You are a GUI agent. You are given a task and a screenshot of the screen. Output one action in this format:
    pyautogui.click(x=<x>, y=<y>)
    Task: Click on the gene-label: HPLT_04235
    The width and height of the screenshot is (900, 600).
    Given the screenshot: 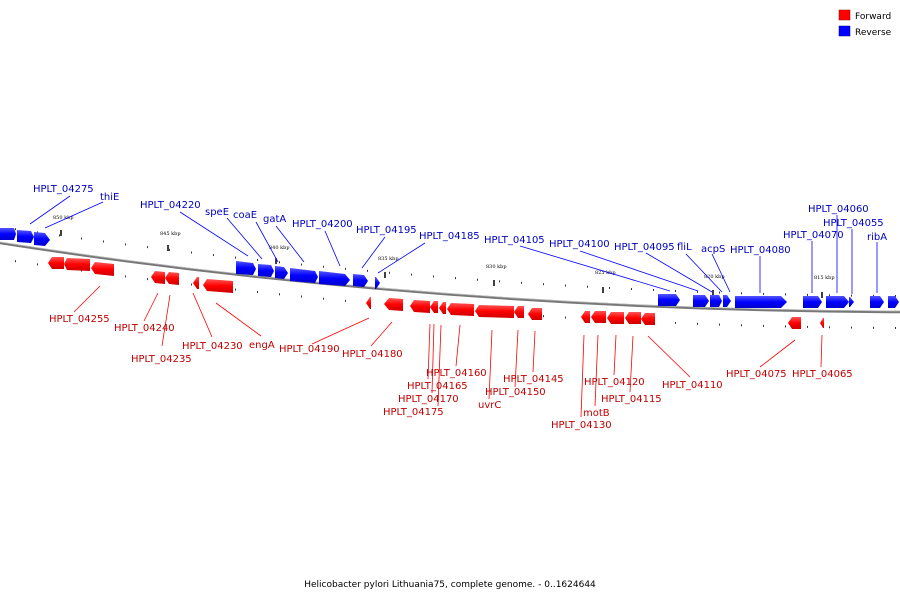 What is the action you would take?
    pyautogui.click(x=161, y=359)
    